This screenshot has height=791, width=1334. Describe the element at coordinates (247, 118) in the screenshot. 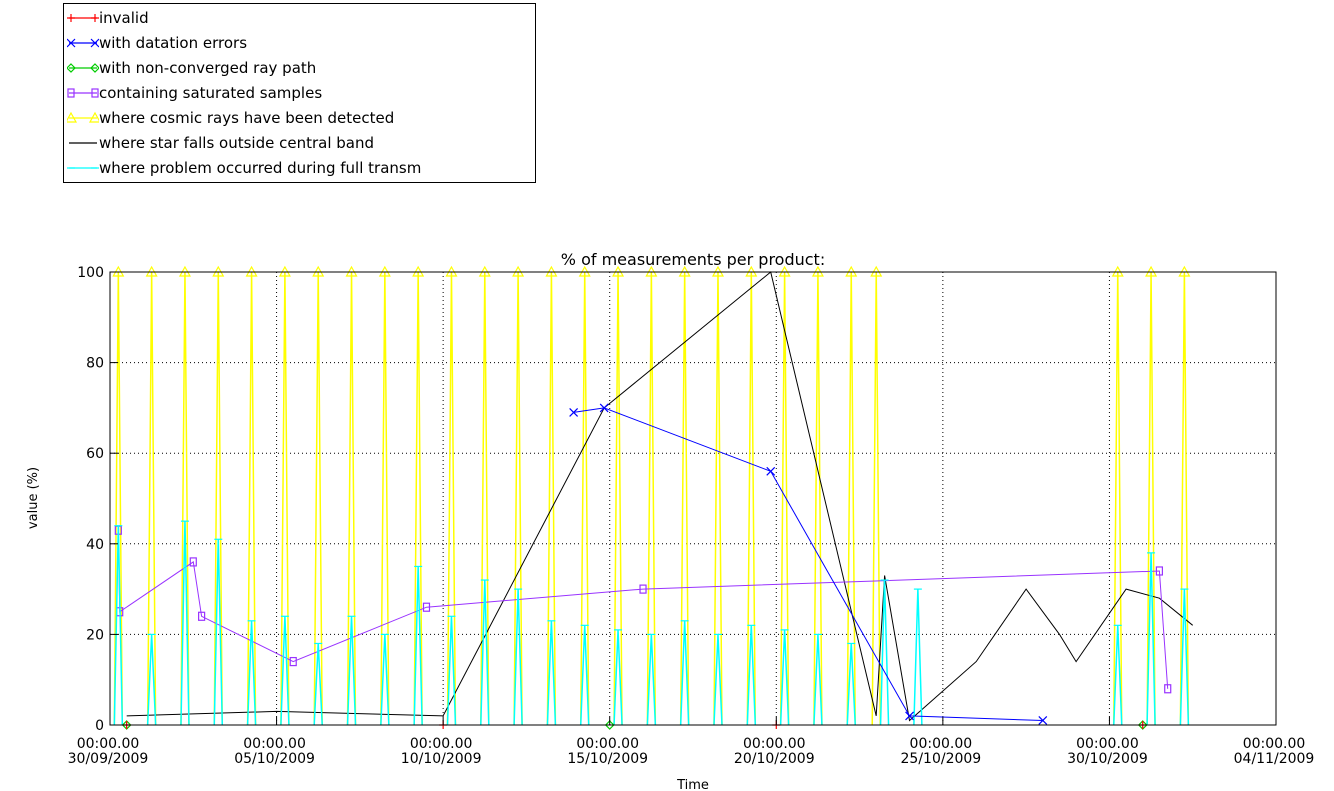

I see `legend-label: where cosmic rays have been detected` at that location.